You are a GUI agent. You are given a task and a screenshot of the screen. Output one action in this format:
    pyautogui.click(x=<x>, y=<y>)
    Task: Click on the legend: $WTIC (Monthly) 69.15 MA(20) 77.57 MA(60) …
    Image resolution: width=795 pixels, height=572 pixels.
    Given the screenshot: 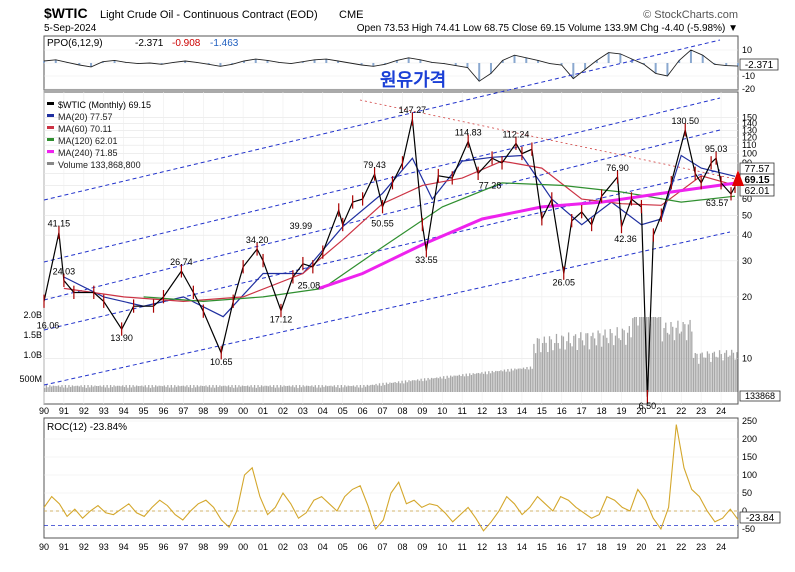 What is the action you would take?
    pyautogui.click(x=99, y=135)
    